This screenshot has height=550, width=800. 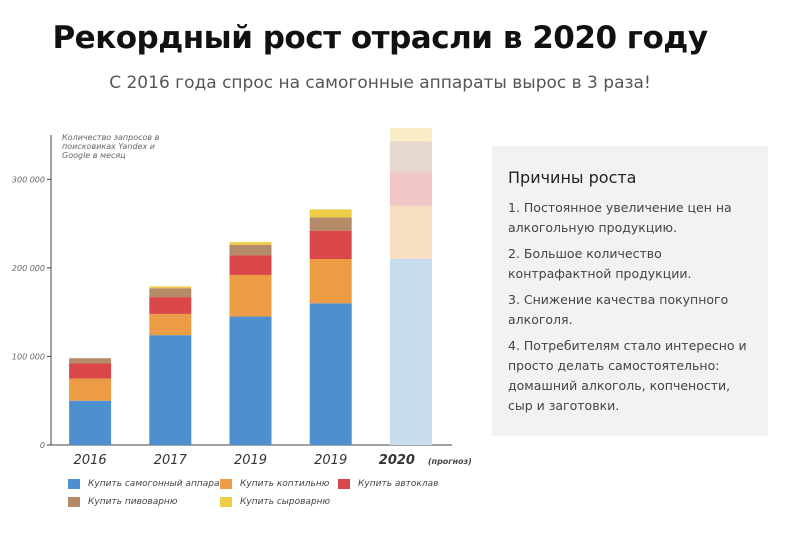 What do you see at coordinates (90, 460) in the screenshot?
I see `x-tick-label: 2016` at bounding box center [90, 460].